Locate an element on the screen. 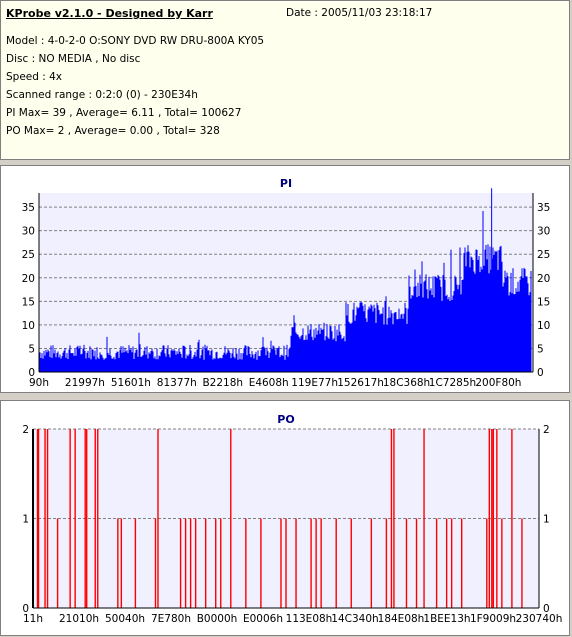  po-xtick: 11h is located at coordinates (33, 619).